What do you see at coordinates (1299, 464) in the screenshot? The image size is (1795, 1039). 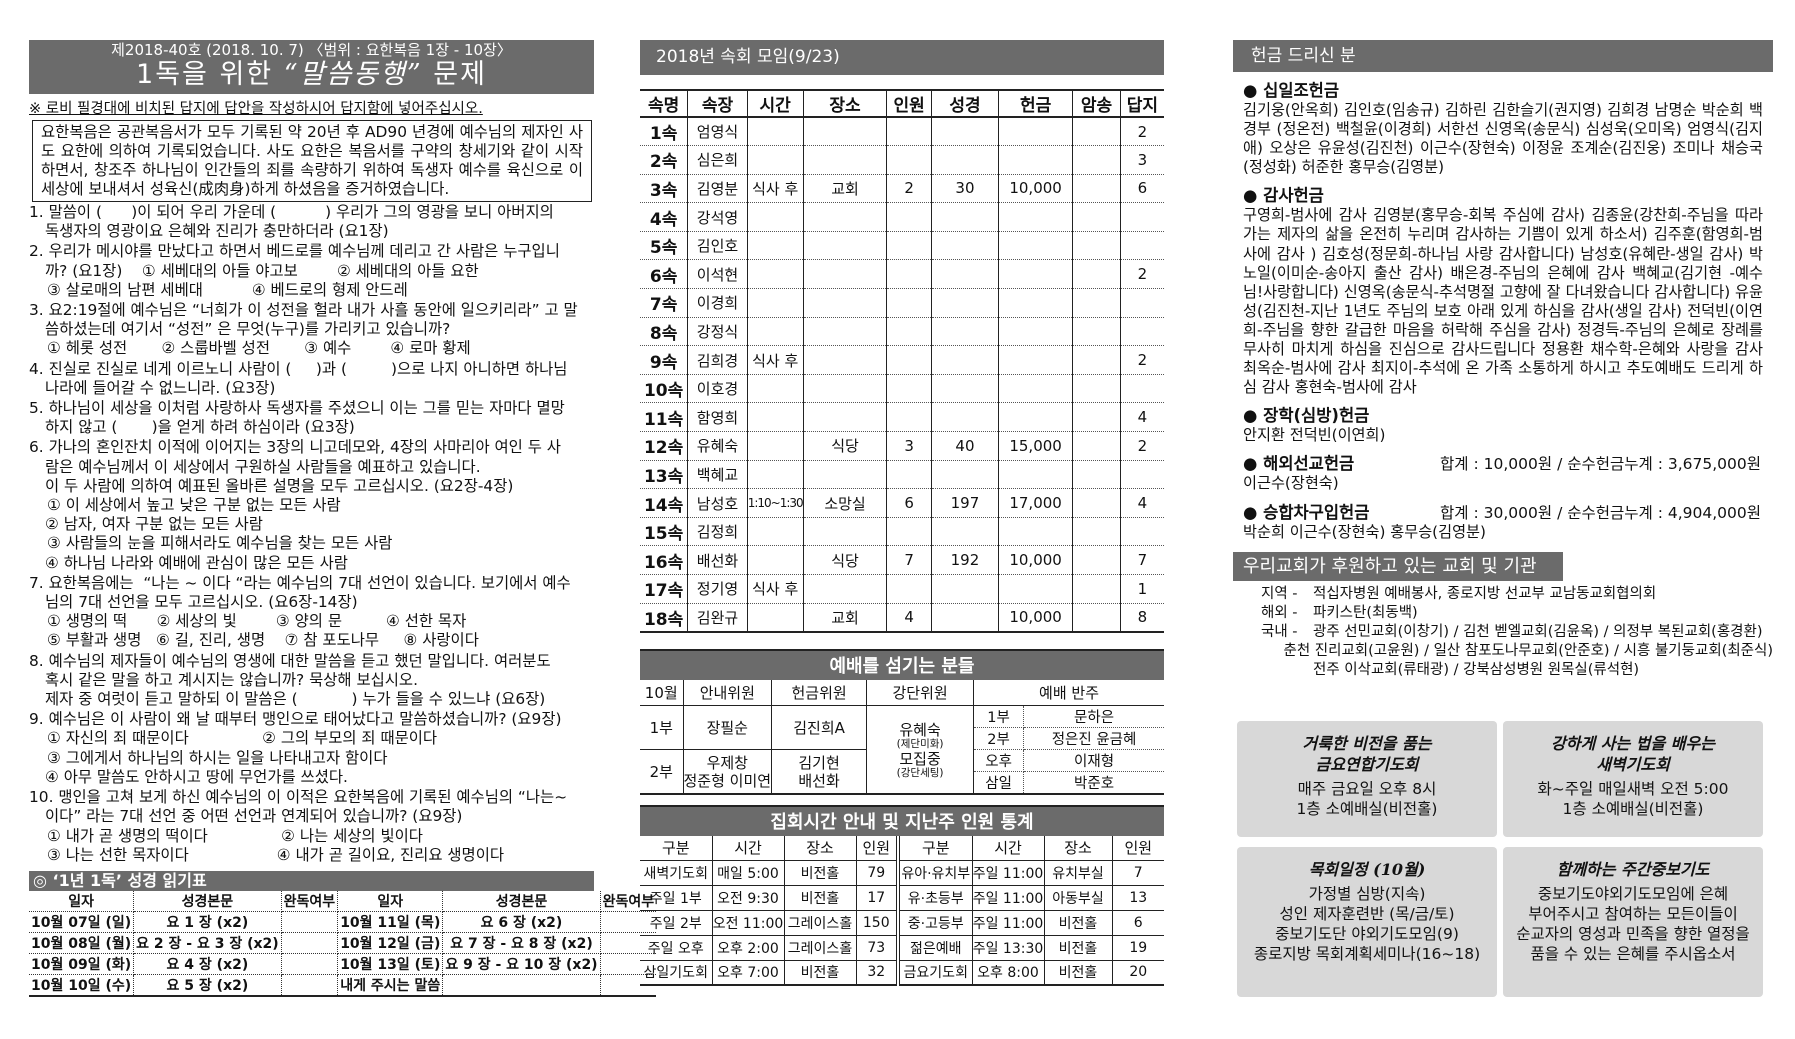 I see `section-title: ● 해외선교헌금` at bounding box center [1299, 464].